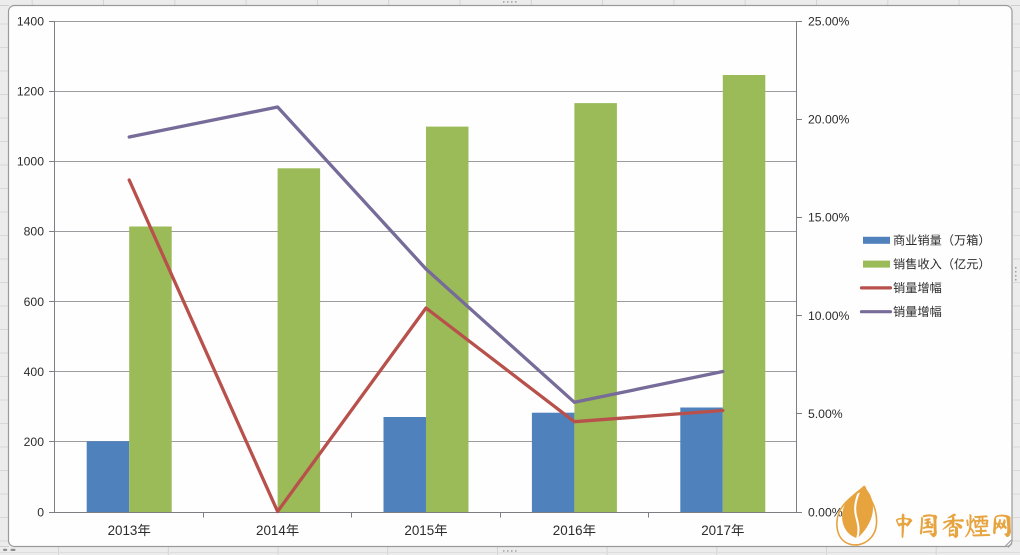 Image resolution: width=1020 pixels, height=555 pixels. Describe the element at coordinates (568, 530) in the screenshot. I see `svg-text: 2016` at that location.